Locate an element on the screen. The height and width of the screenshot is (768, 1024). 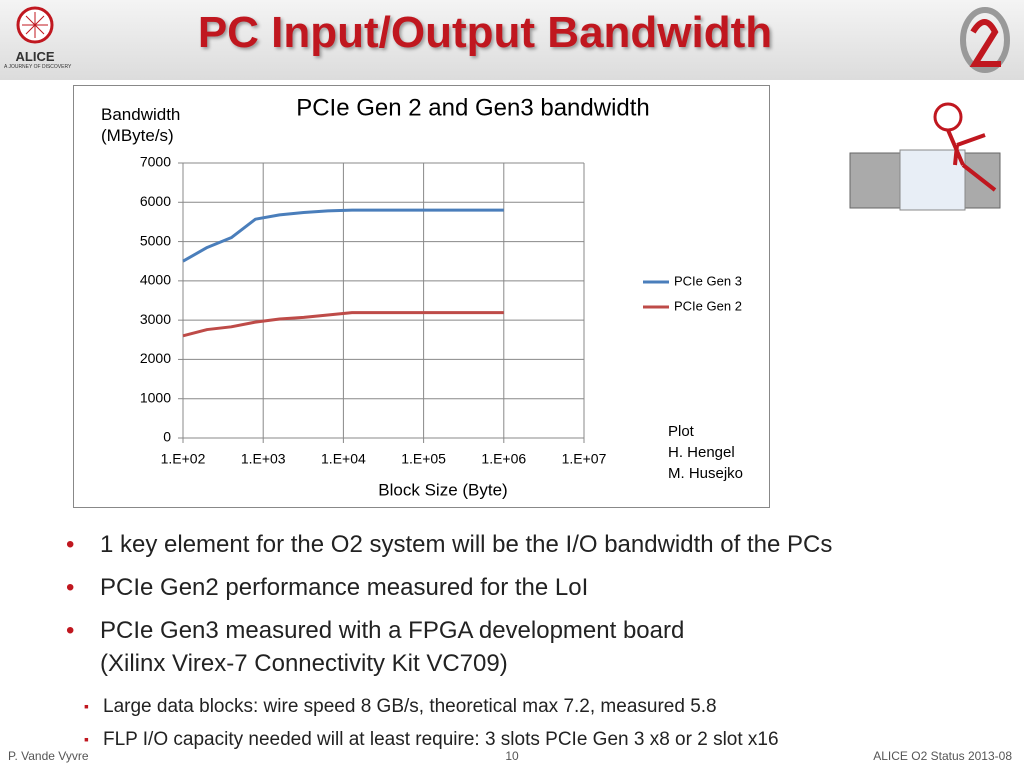
y-axis-label: Bandwidth (MByte/s) is located at coordinates (141, 125).